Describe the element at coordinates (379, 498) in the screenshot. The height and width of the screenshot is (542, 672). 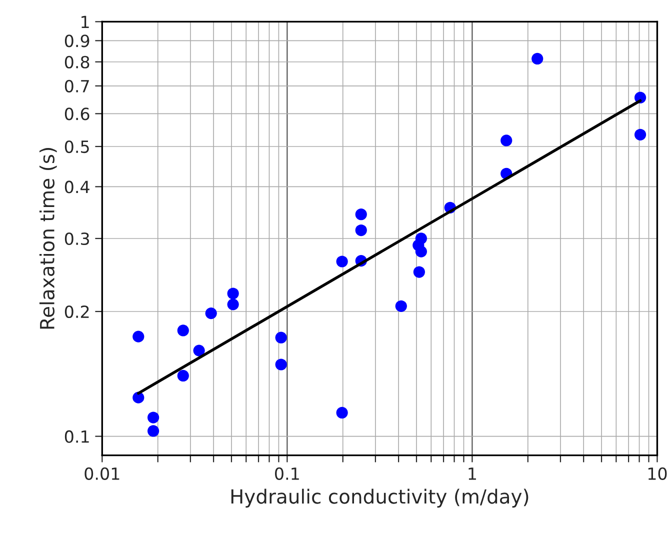
I see `x-axis-title: Hydraulic conductivity (m/day)` at that location.